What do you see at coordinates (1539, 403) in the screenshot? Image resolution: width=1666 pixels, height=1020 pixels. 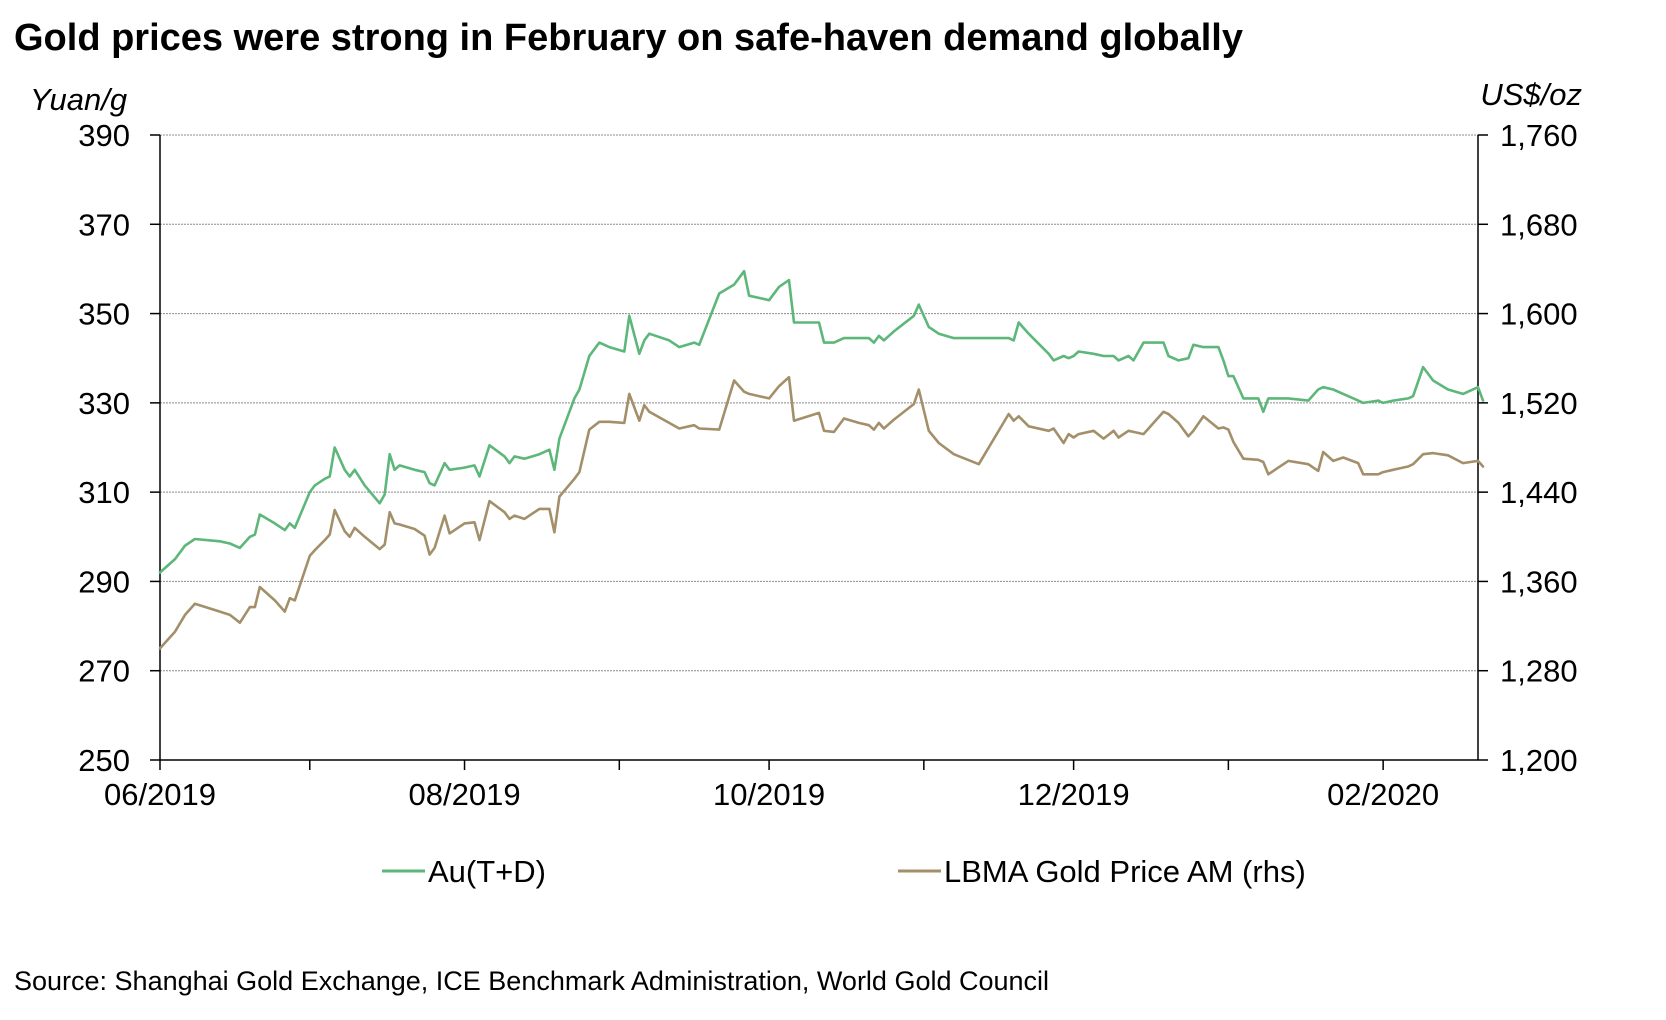 I see `y-right-tick-label: 1,520` at bounding box center [1539, 403].